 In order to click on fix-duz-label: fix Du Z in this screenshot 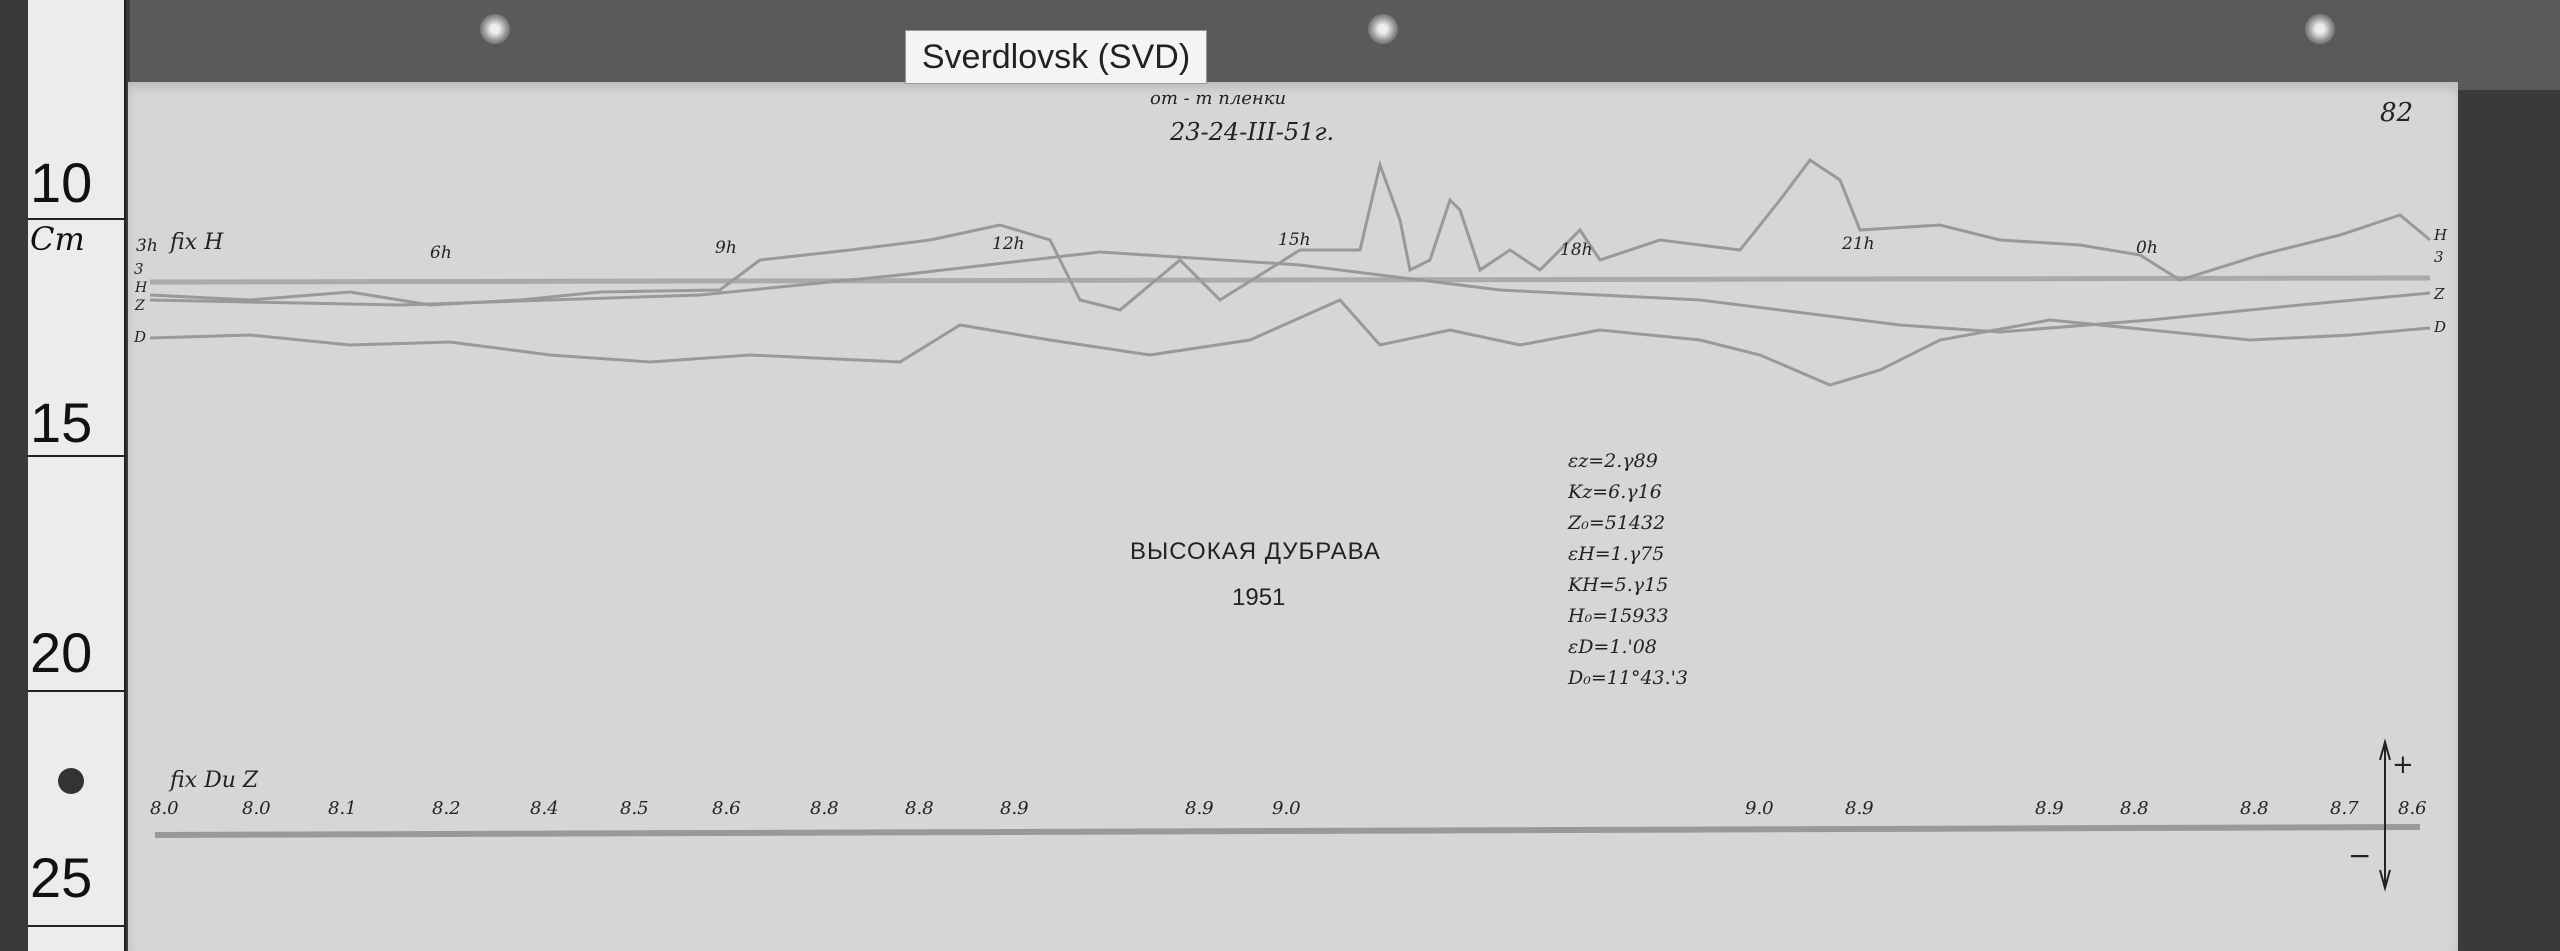, I will do `click(214, 780)`.